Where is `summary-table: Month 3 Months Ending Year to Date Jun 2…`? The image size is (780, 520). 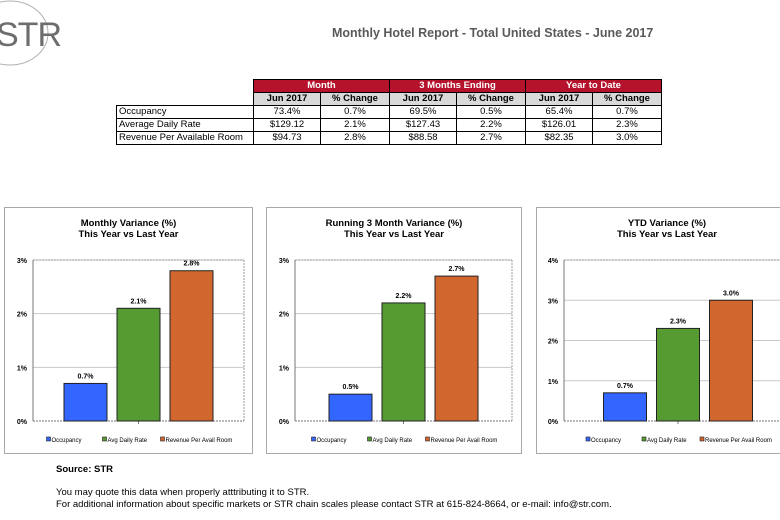 summary-table: Month 3 Months Ending Year to Date Jun 2… is located at coordinates (389, 112).